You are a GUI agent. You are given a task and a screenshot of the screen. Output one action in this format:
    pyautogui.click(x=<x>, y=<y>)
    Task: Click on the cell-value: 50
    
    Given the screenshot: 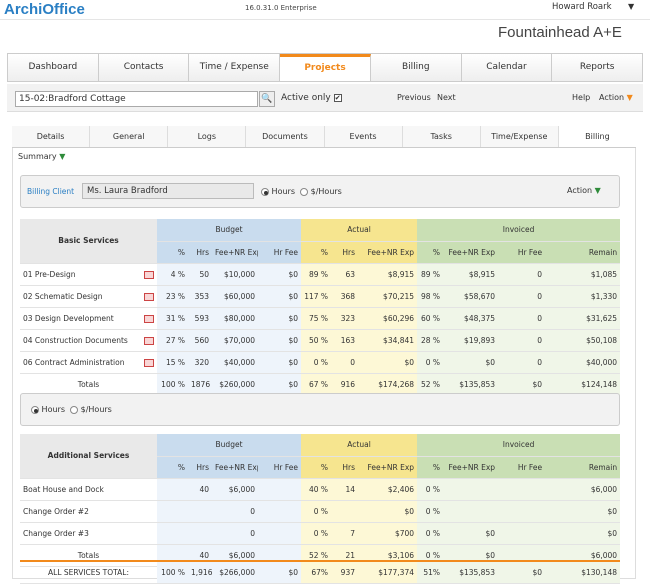 What is the action you would take?
    pyautogui.click(x=204, y=274)
    